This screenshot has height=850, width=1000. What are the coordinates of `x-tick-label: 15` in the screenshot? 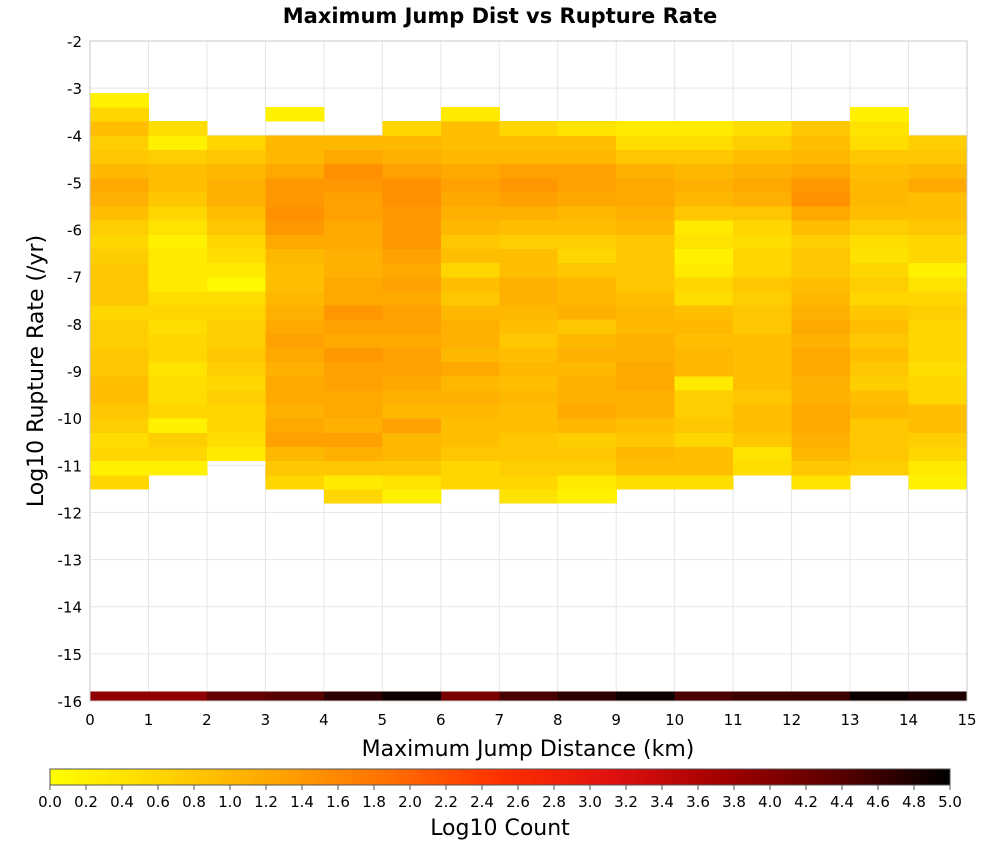 It's located at (966, 720).